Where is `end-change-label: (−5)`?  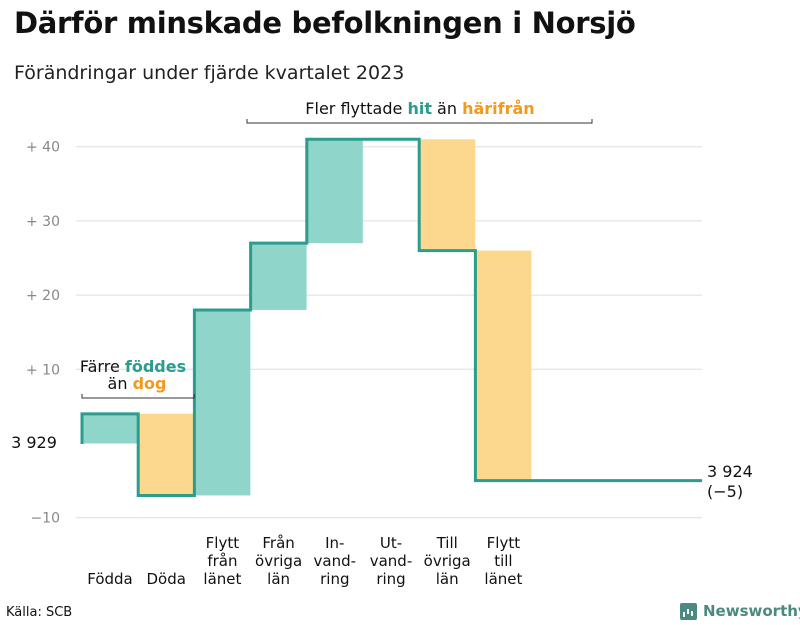
end-change-label: (−5) is located at coordinates (725, 491).